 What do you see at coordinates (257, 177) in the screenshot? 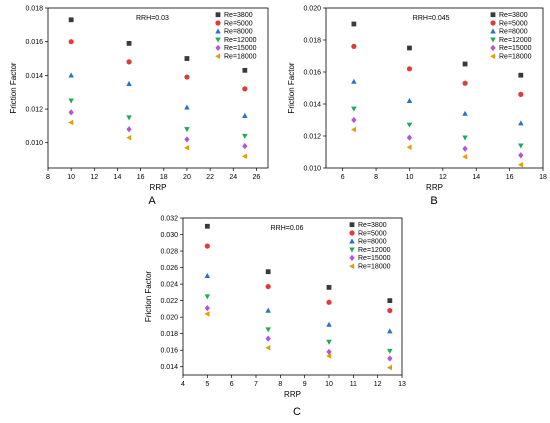
I see `x-tick-label: 26` at bounding box center [257, 177].